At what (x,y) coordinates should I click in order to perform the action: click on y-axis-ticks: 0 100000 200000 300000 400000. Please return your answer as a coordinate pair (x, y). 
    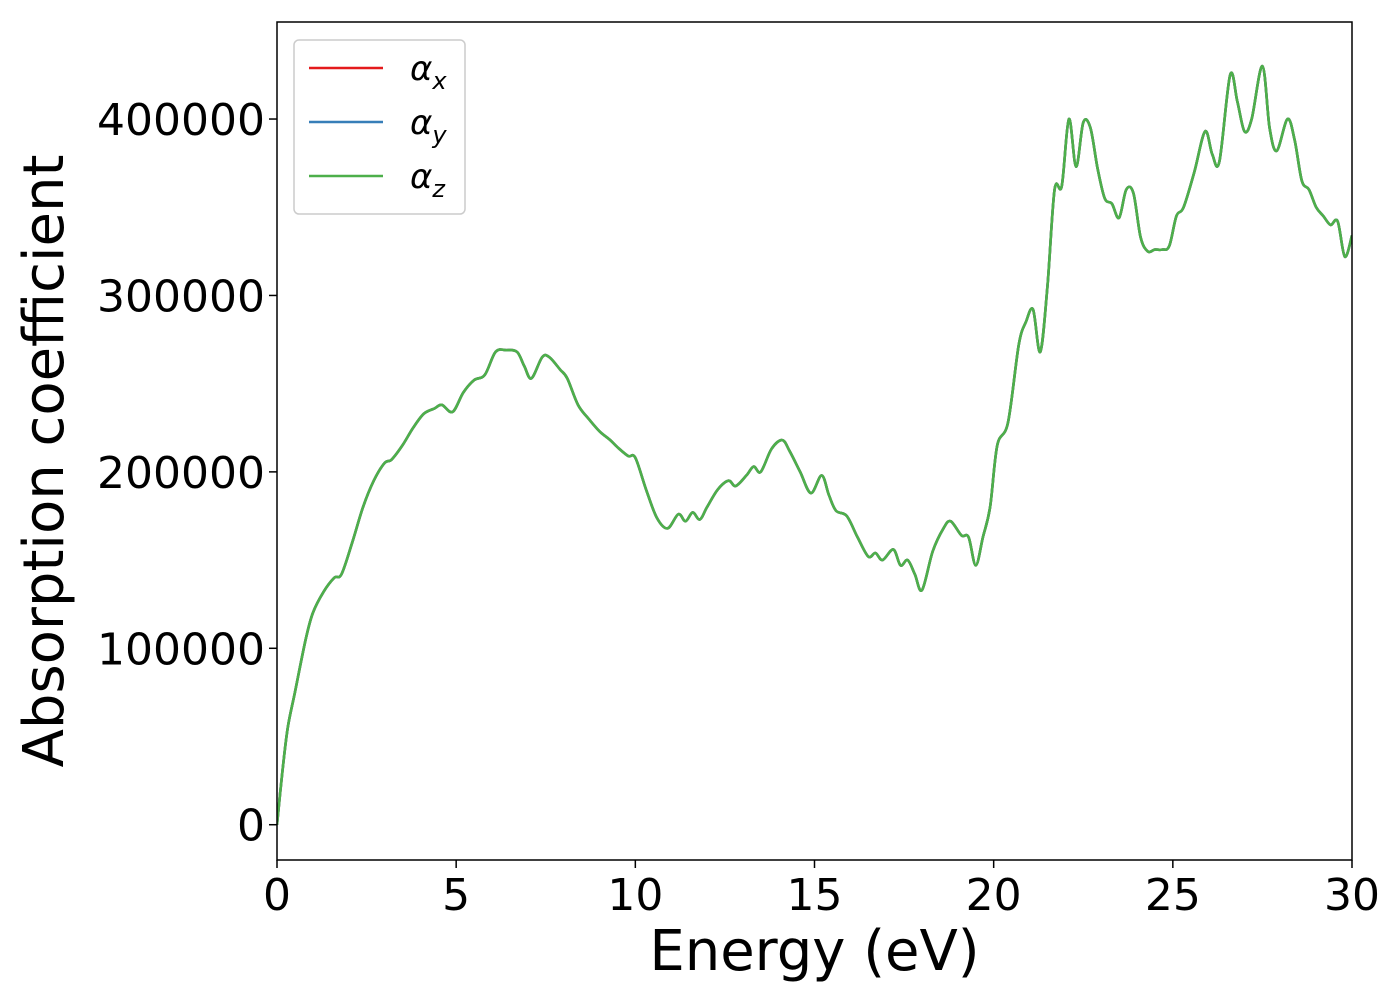
    Looking at the image, I should click on (187, 473).